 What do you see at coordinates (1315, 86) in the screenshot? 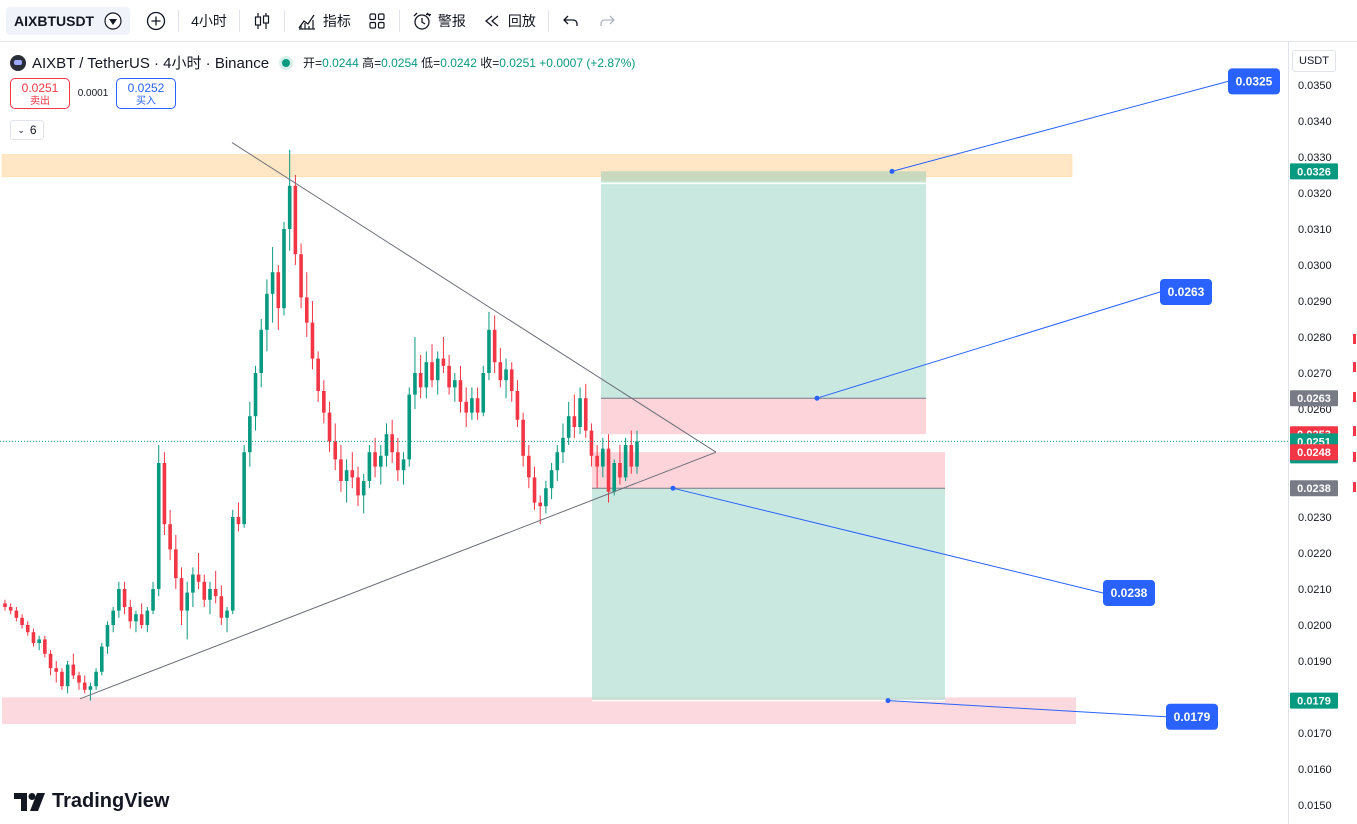
I see `y-tick-label: 0.0350` at bounding box center [1315, 86].